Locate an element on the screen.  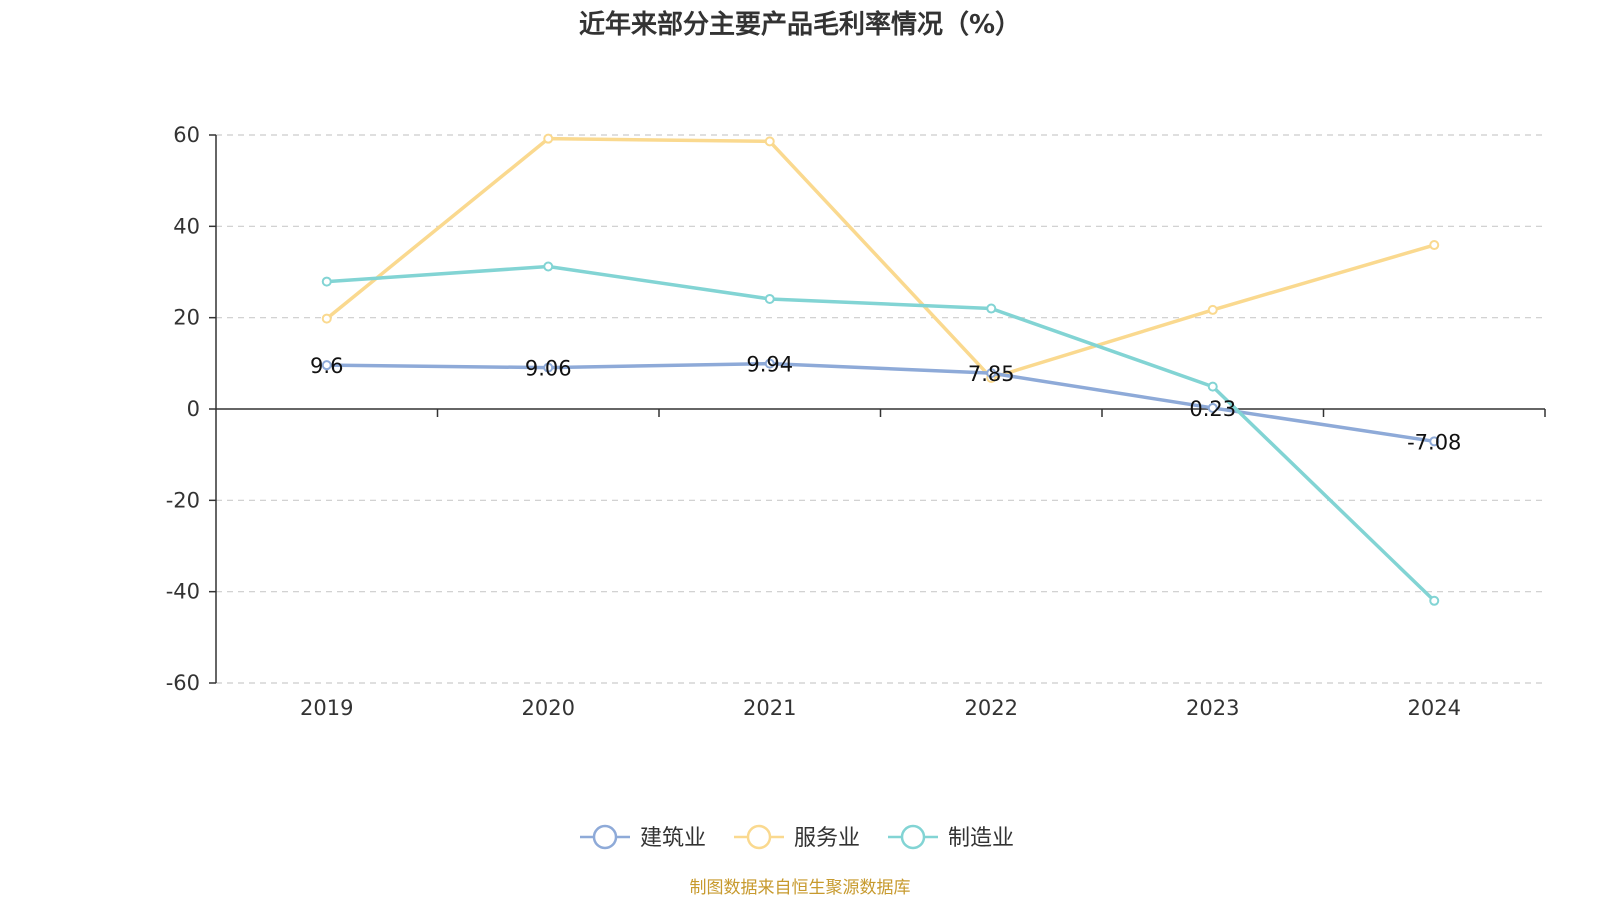
y-tick-label: 20 is located at coordinates (186, 318).